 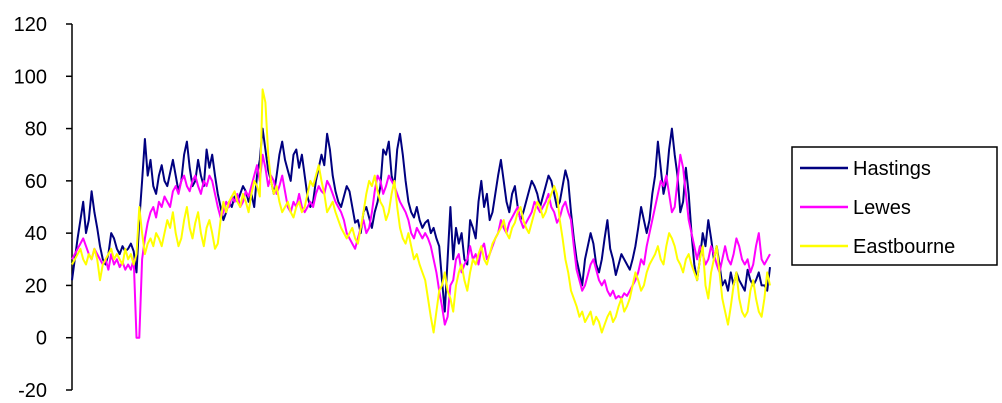 I want to click on y-tick-label: 100, so click(x=30, y=77).